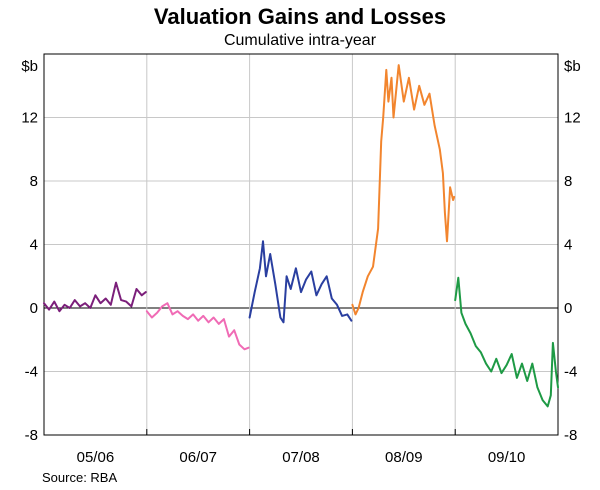 This screenshot has height=490, width=600. Describe the element at coordinates (29, 66) in the screenshot. I see `y-unit-left: $b` at that location.